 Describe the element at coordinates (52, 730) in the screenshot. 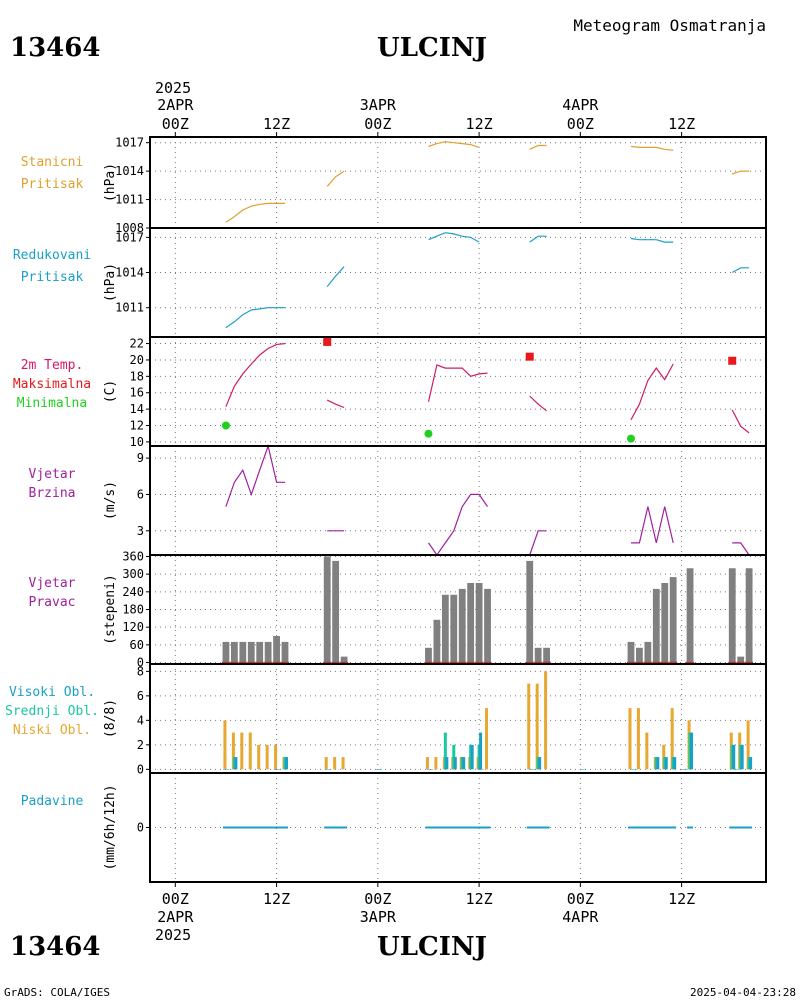

I see `panel-label: Niski Obl.` at that location.